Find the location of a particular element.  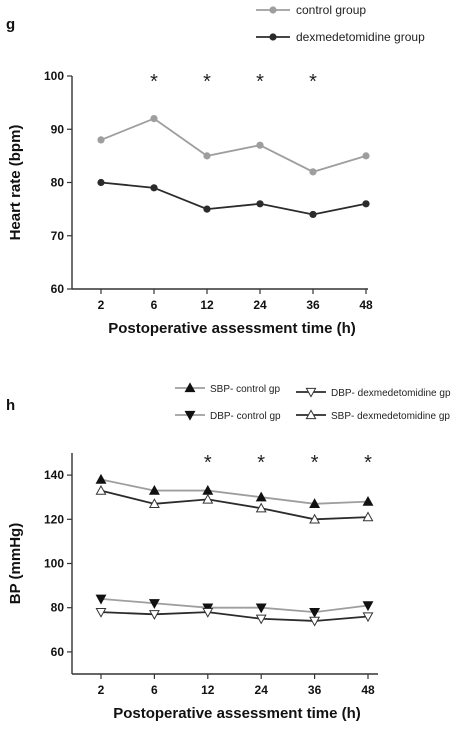

y-axis-title: BP (mmHg) is located at coordinates (15, 563).